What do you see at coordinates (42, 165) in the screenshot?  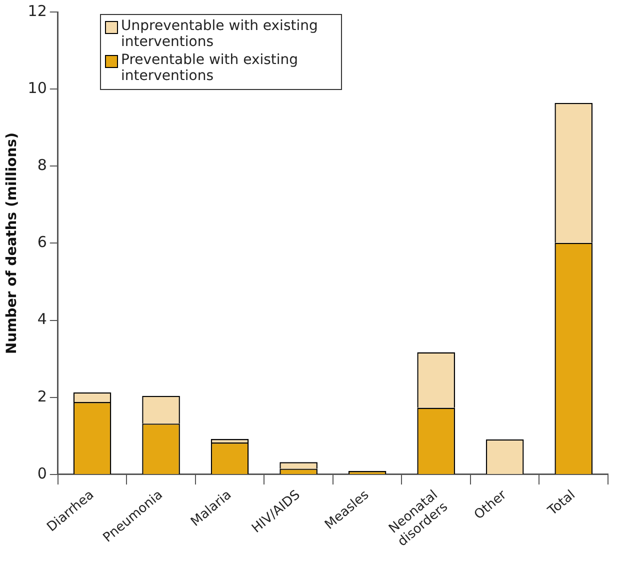 I see `y-tick-label: 8` at bounding box center [42, 165].